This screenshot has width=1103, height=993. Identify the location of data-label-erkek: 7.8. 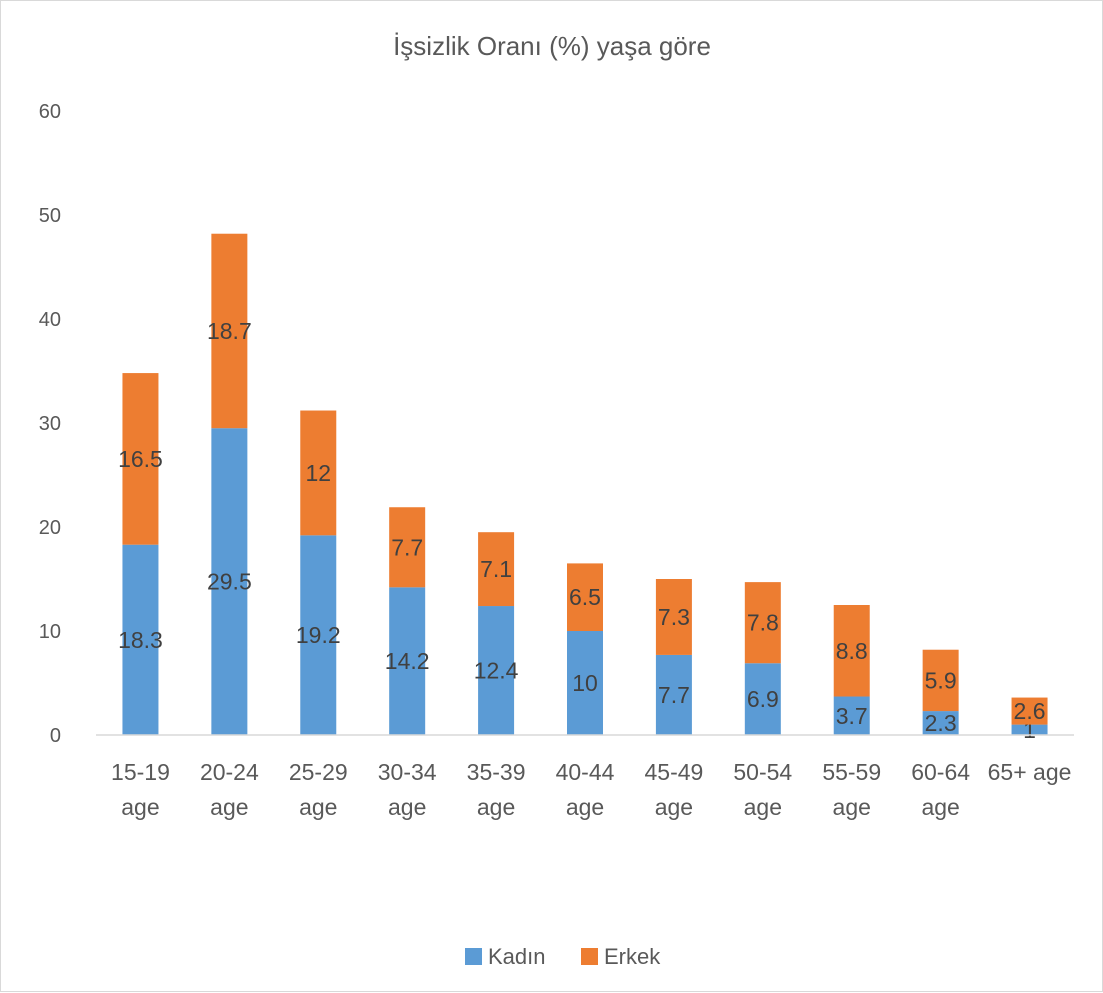
(763, 623).